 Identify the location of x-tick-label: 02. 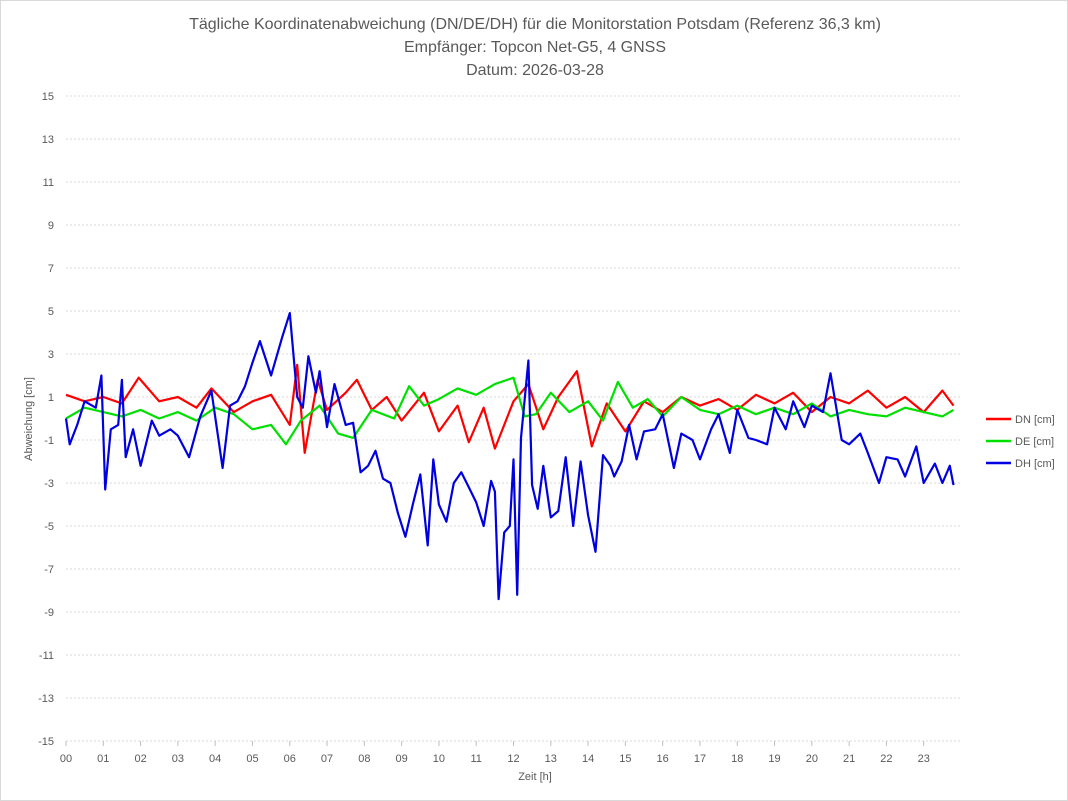
(140, 759).